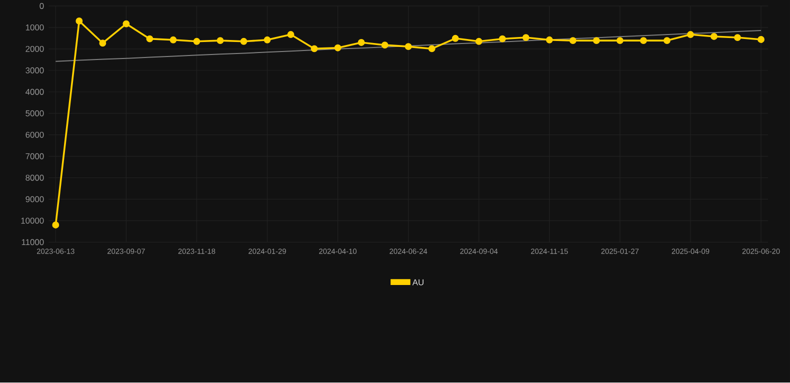 The image size is (790, 383). I want to click on legend-label: AU, so click(418, 283).